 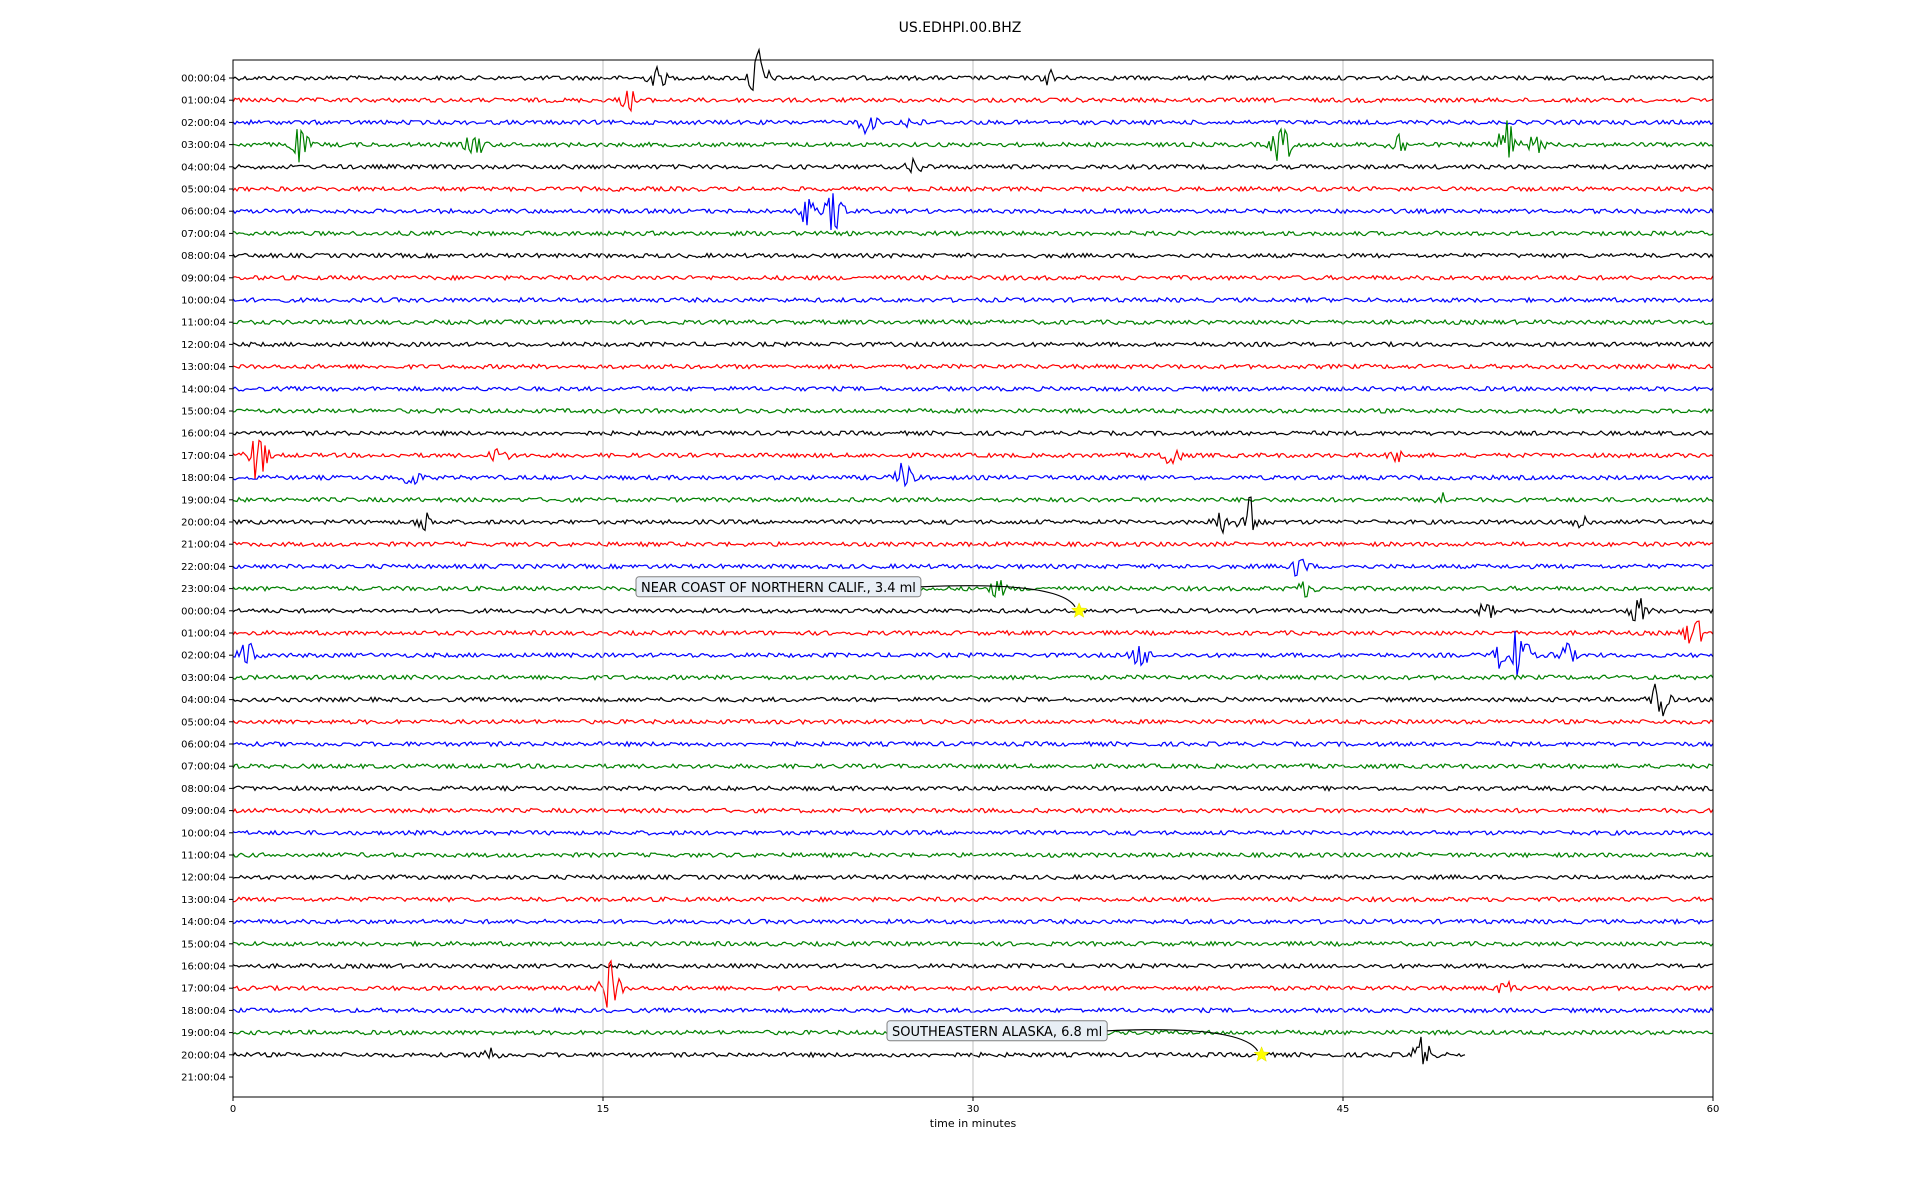 What do you see at coordinates (603, 1109) in the screenshot?
I see `x-tick-label: 15` at bounding box center [603, 1109].